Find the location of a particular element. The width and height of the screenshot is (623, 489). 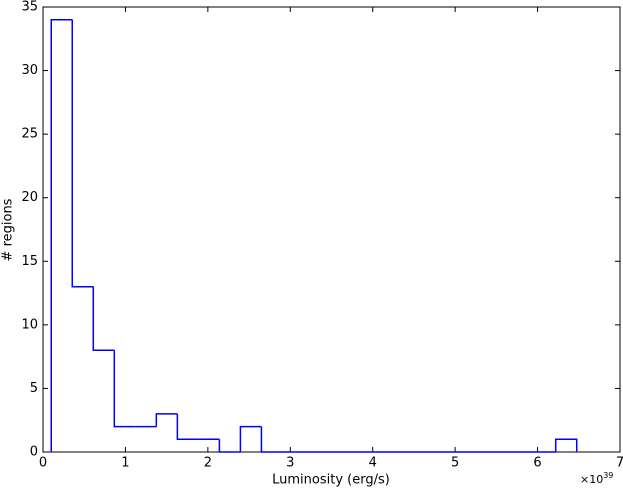

y-axis-label: # regions is located at coordinates (8, 229).